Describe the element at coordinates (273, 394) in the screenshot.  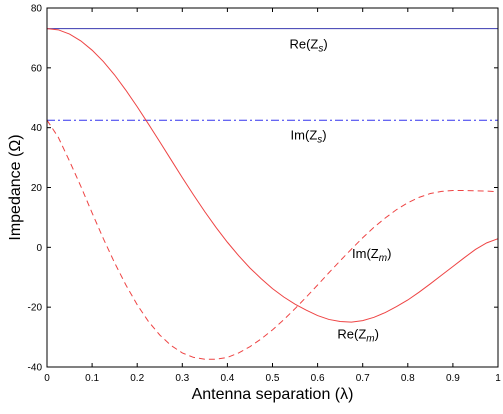
I see `x-axis-label: Antenna separation (λ)` at that location.